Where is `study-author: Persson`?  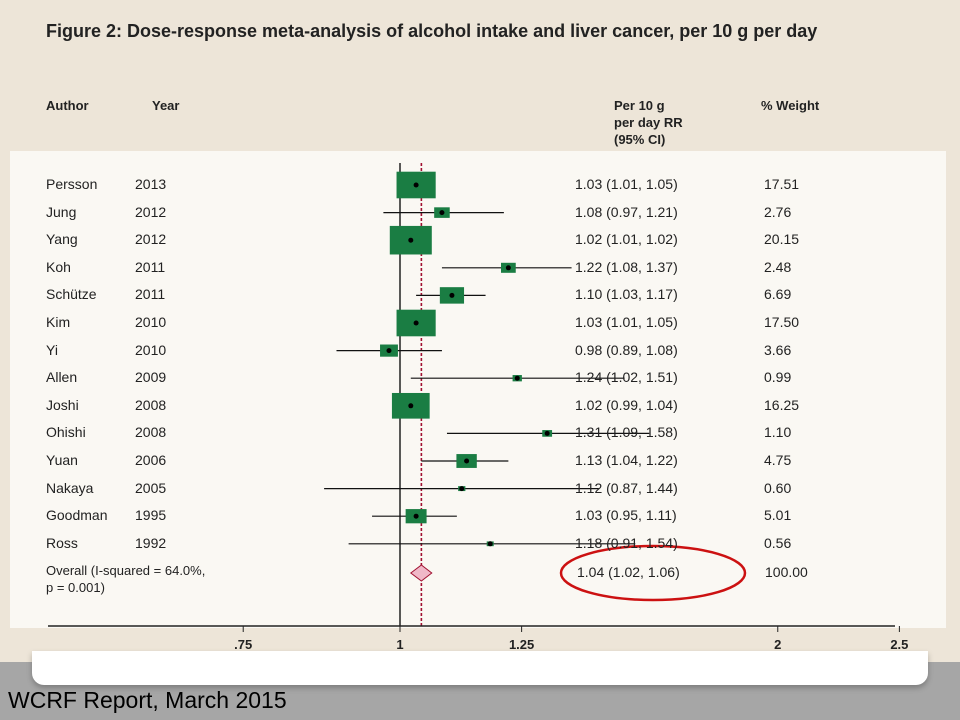
study-author: Persson is located at coordinates (72, 184).